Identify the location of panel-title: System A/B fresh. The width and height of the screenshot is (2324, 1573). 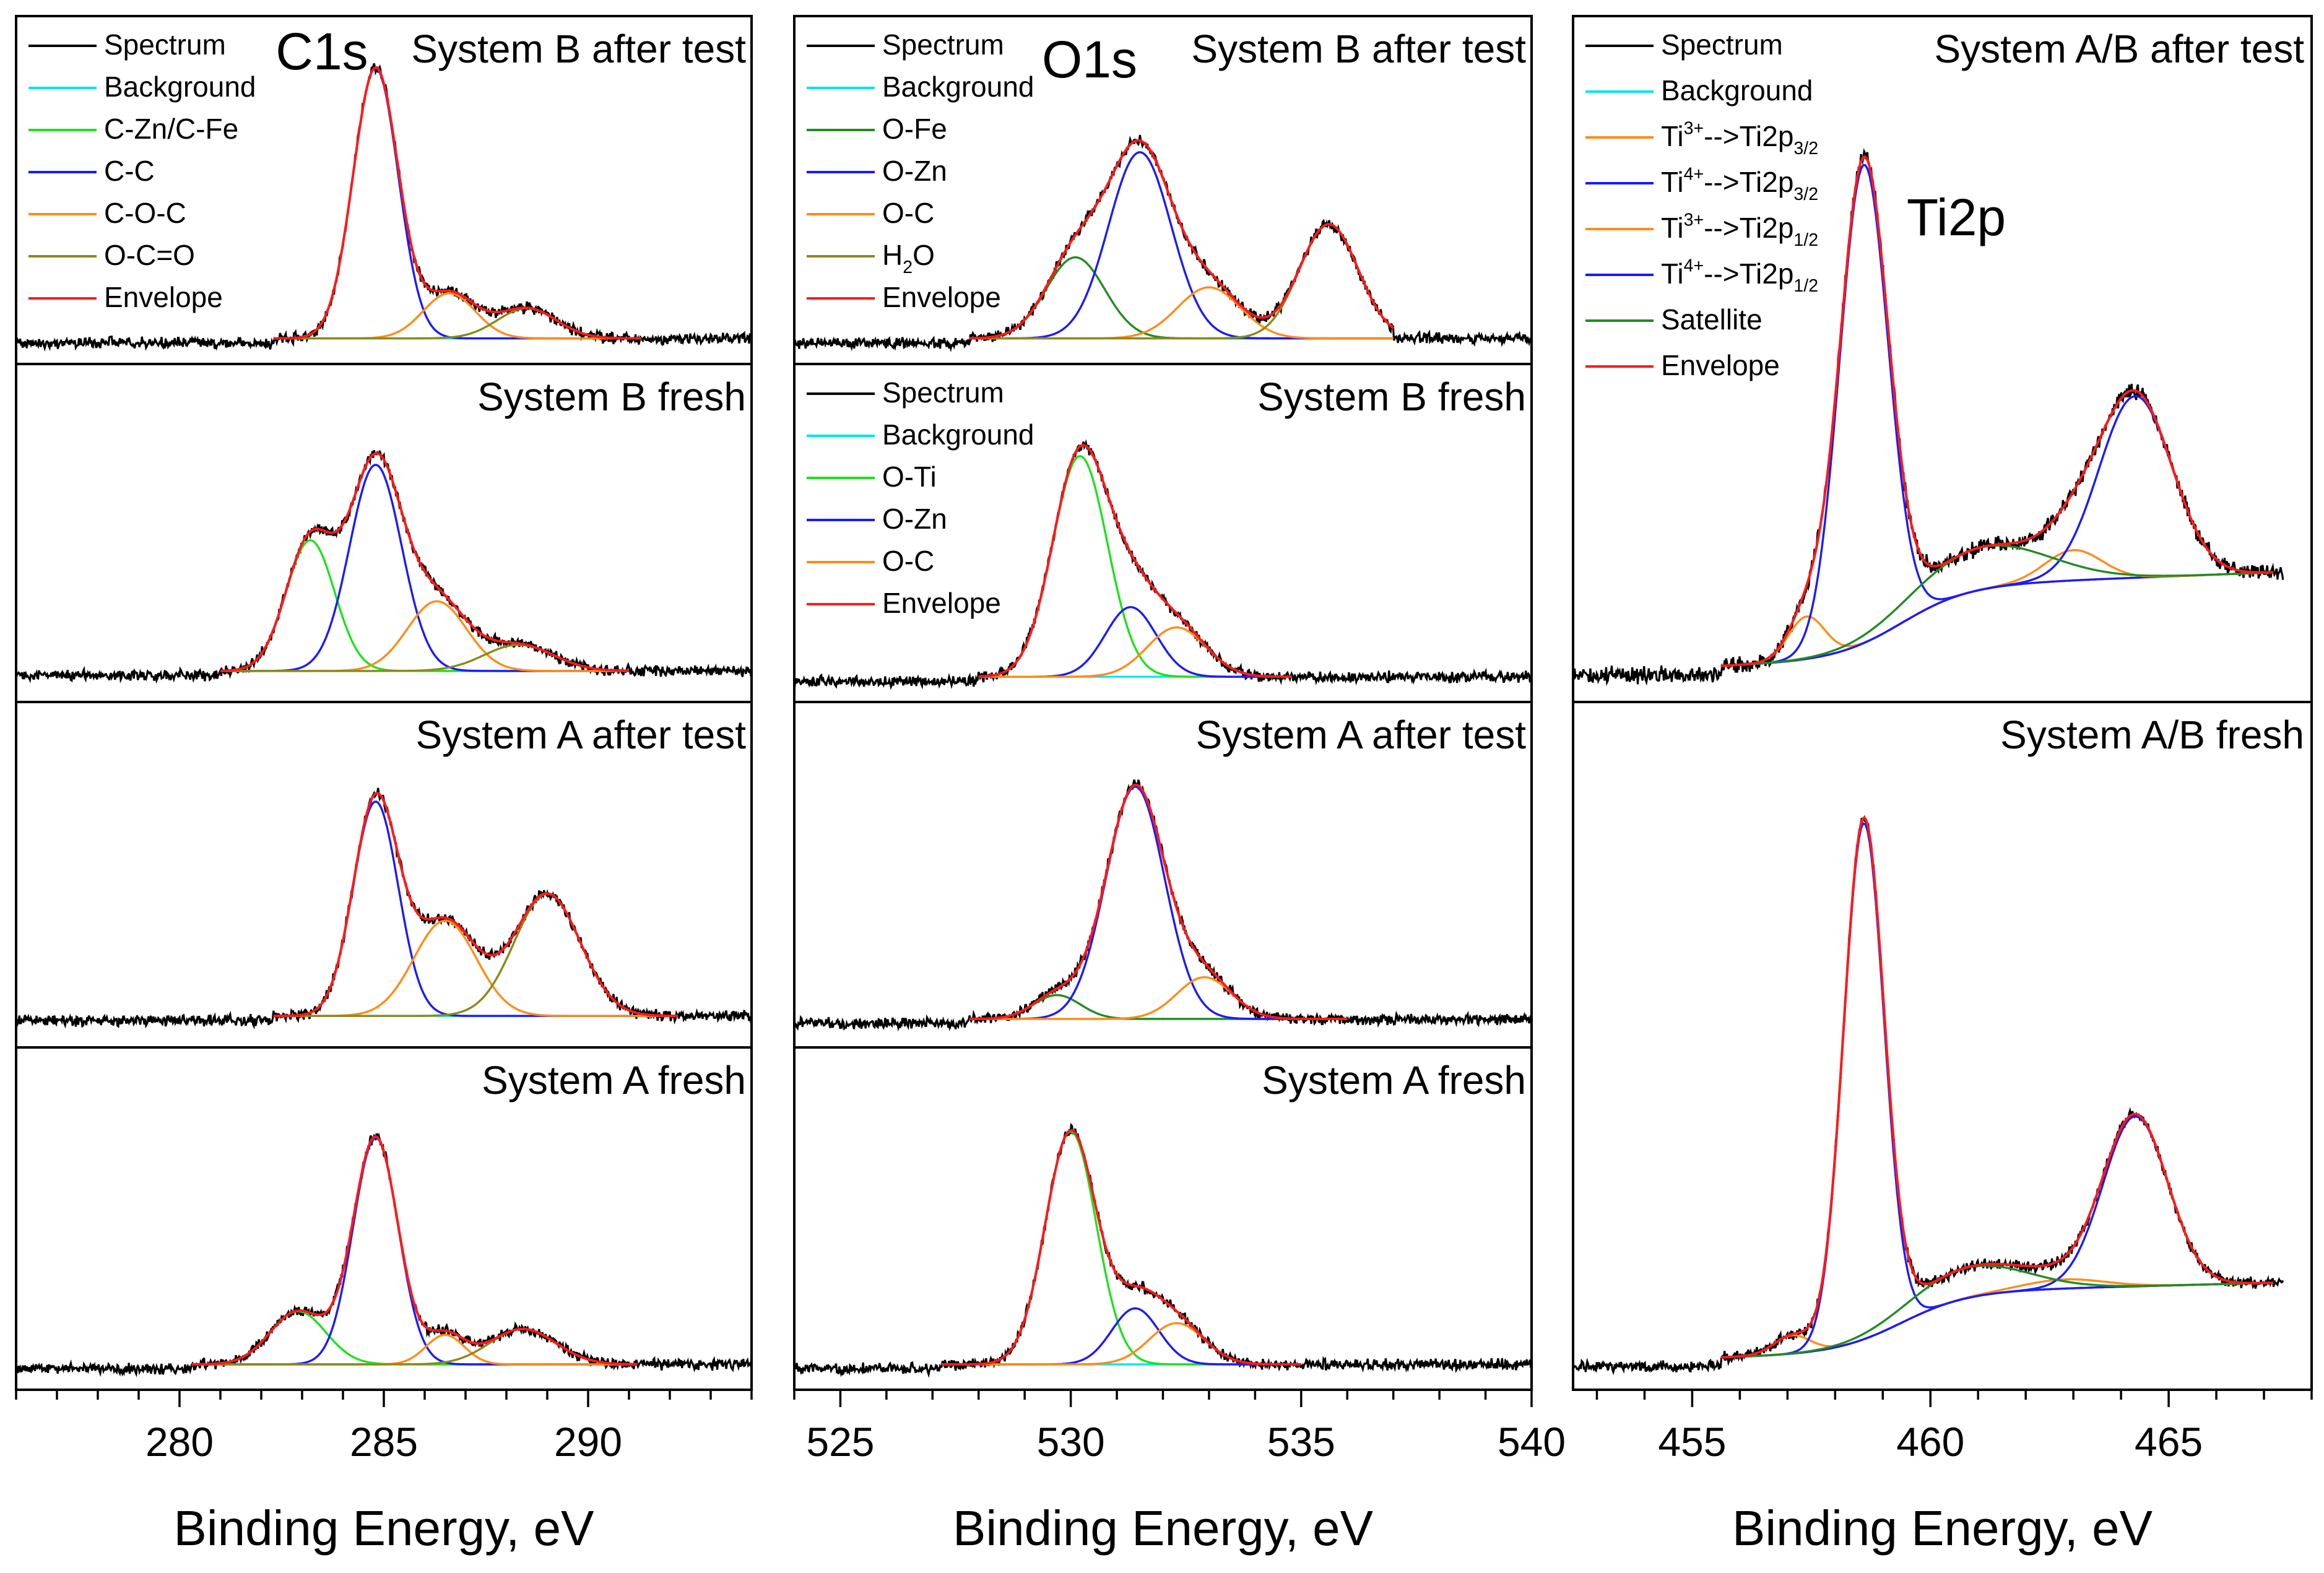
(2152, 735).